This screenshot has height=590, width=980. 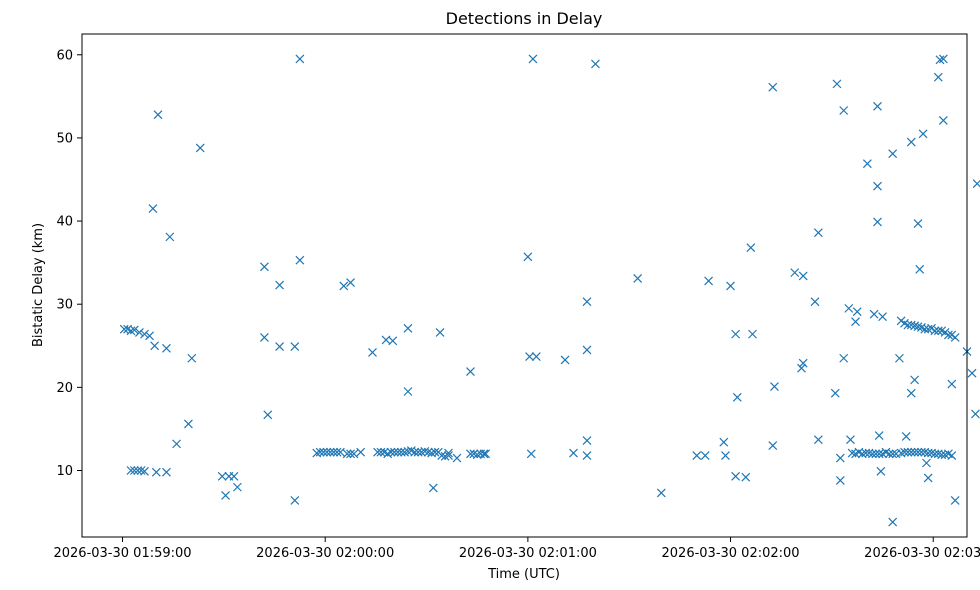 I want to click on y-tick-label: 20, so click(x=64, y=388).